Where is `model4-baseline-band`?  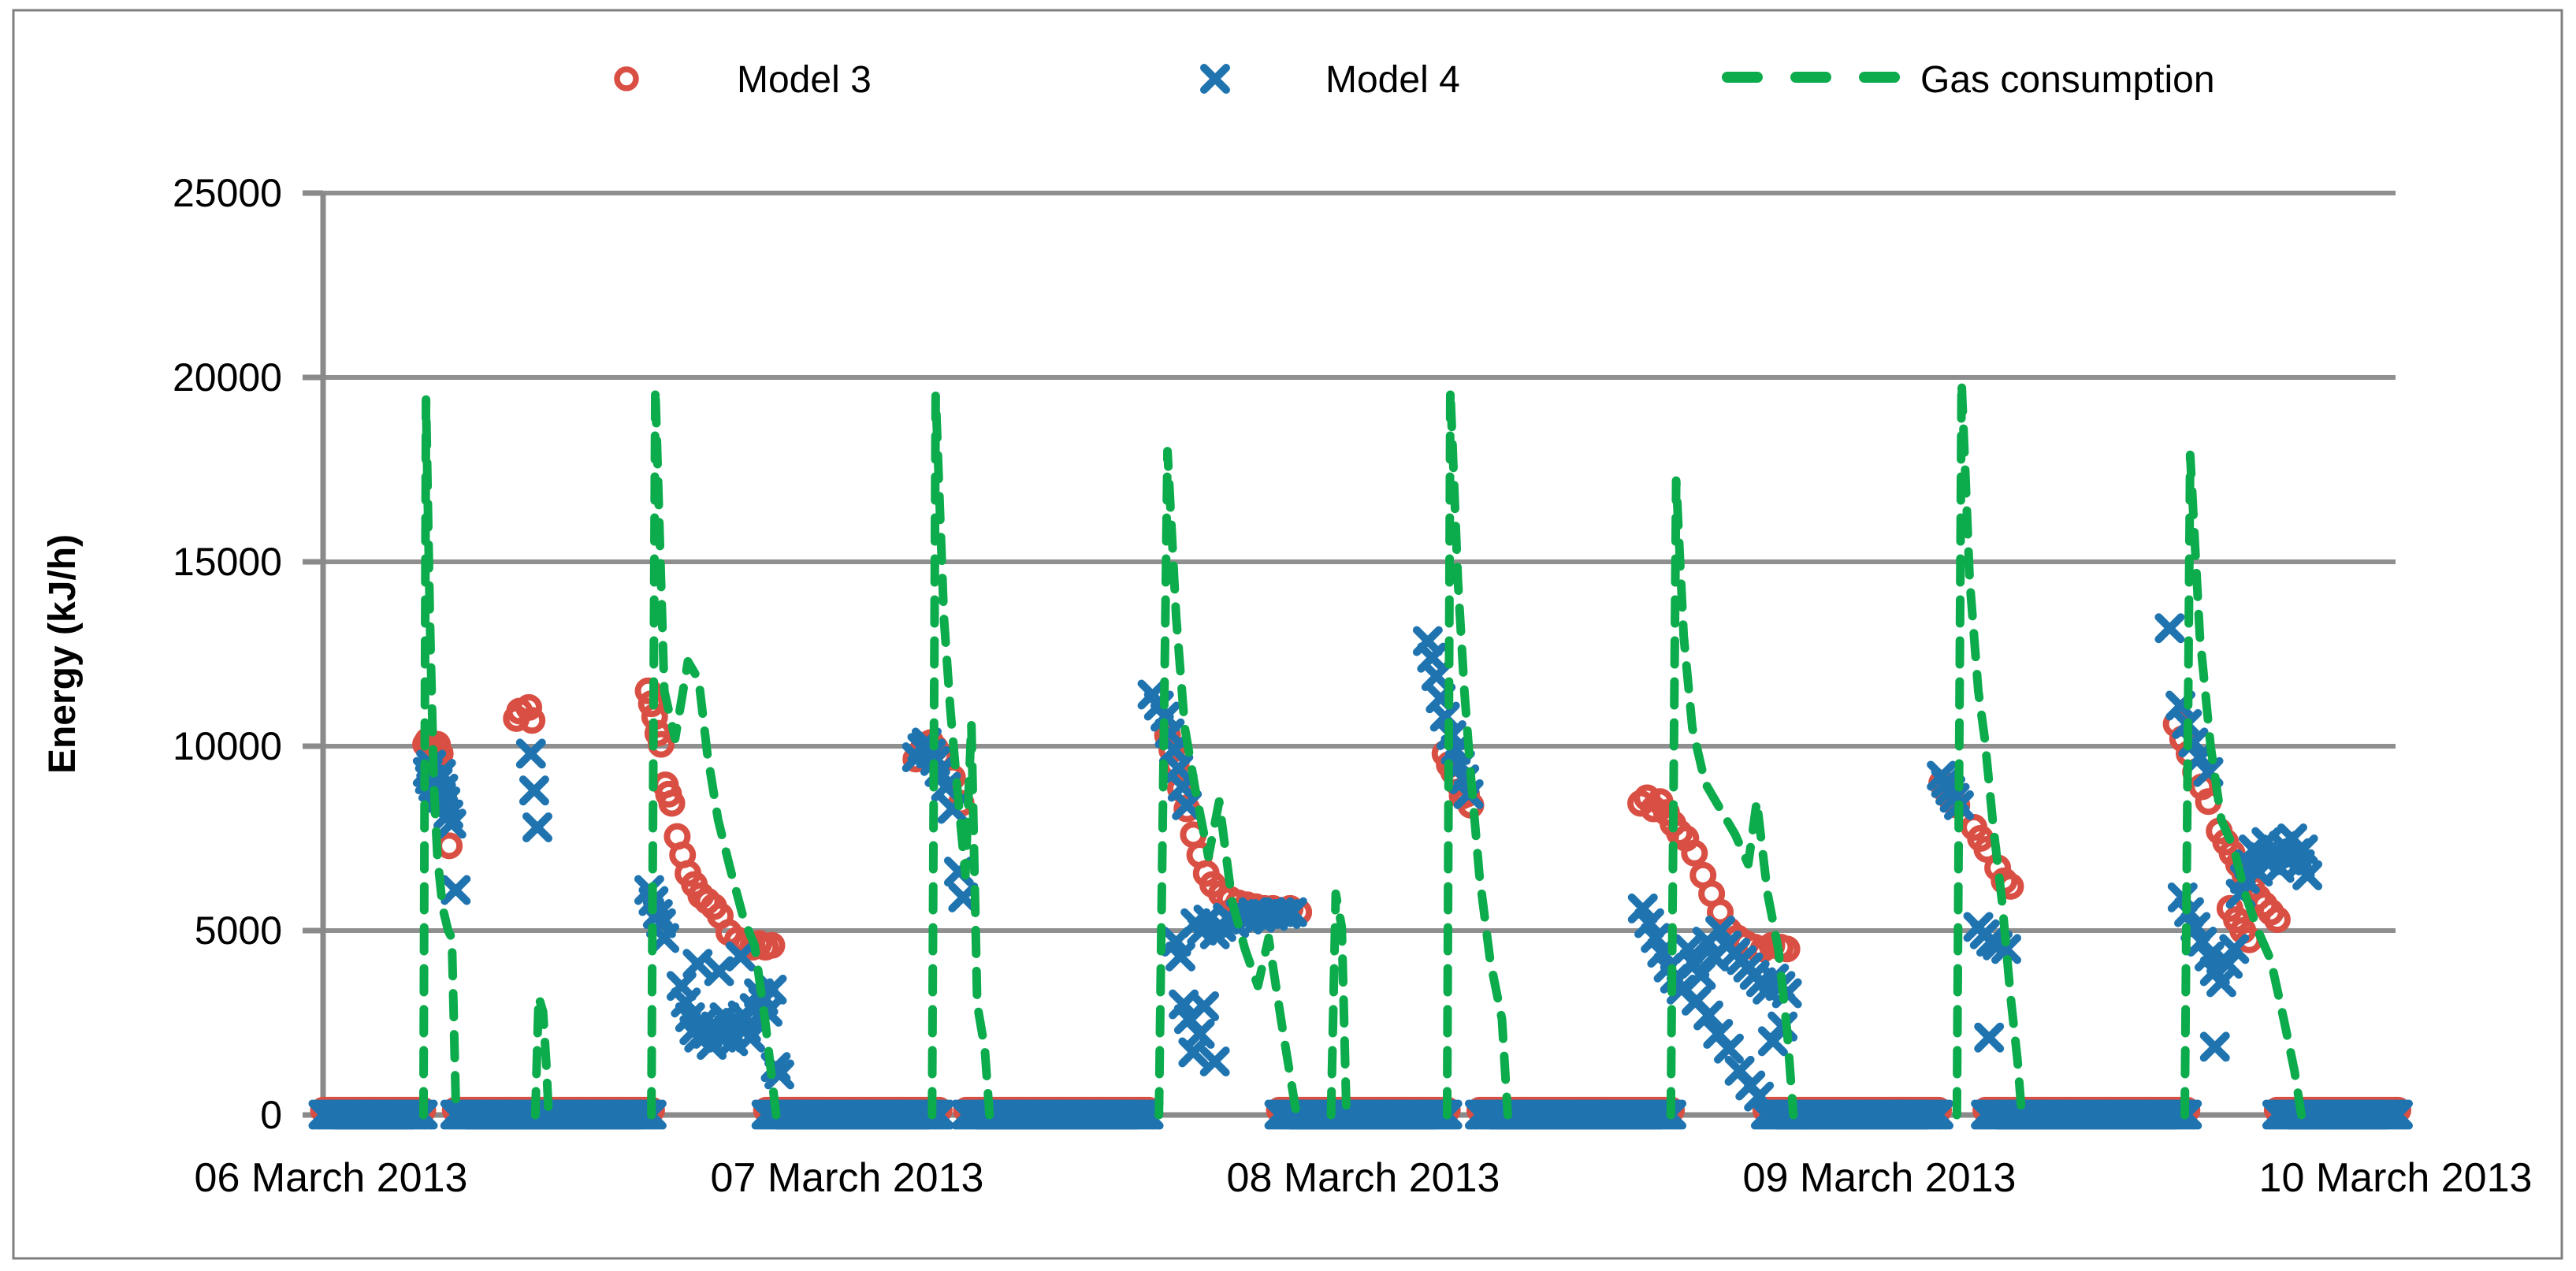
model4-baseline-band is located at coordinates (1360, 1114).